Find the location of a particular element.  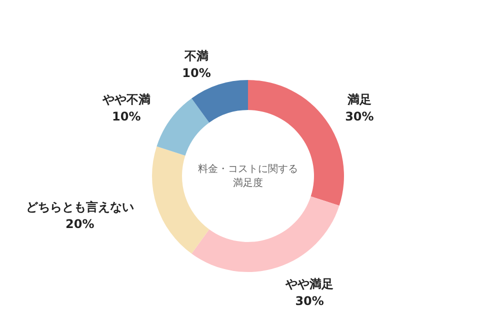

data-label: 20% is located at coordinates (80, 224).